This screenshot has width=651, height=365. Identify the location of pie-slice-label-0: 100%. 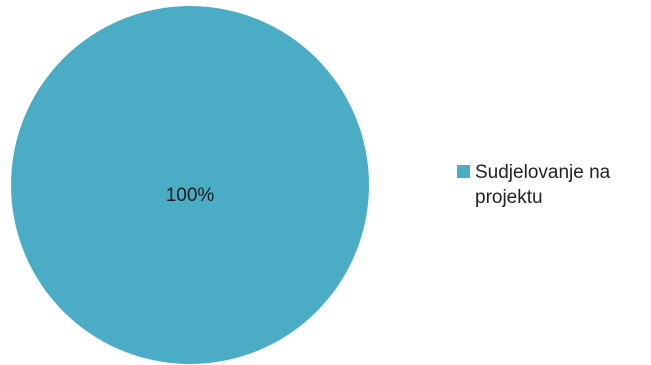
(190, 195).